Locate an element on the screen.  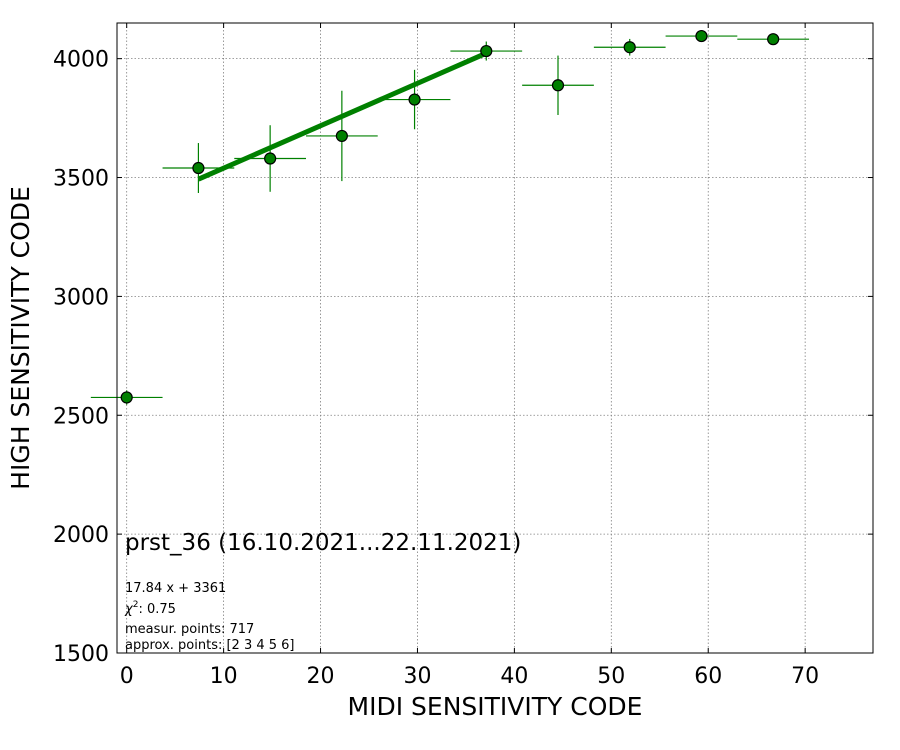
y-tick-label: 3500 is located at coordinates (81, 179).